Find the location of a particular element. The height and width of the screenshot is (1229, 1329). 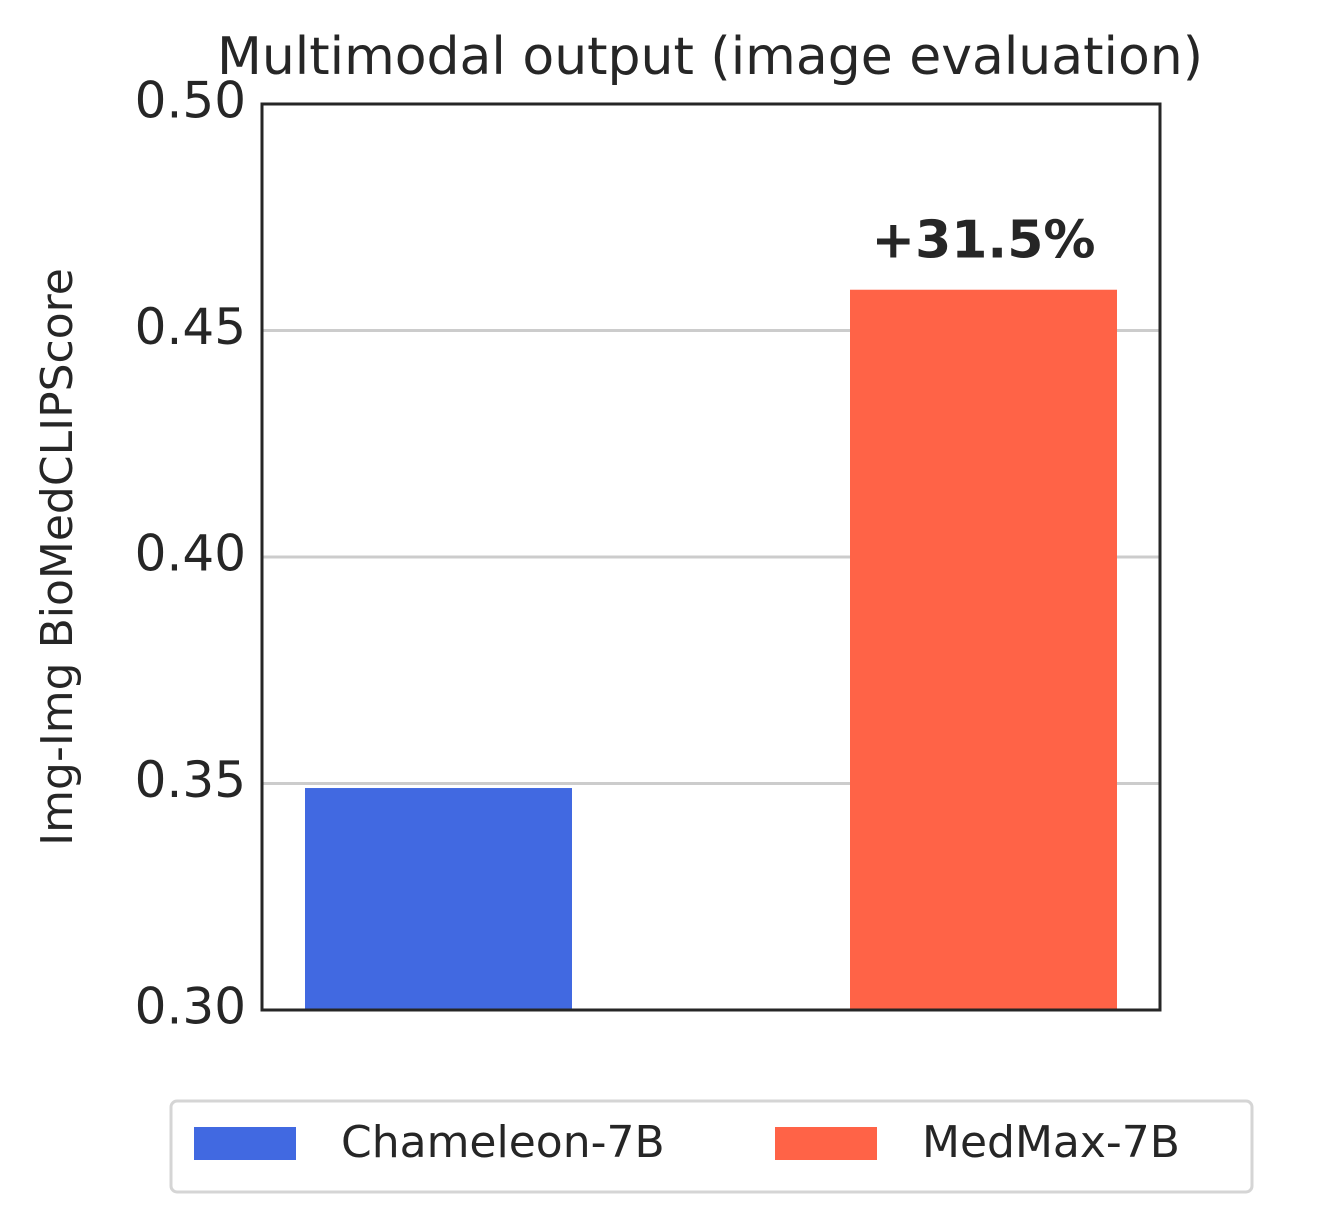

y-tick-label: 0.45 is located at coordinates (190, 327).